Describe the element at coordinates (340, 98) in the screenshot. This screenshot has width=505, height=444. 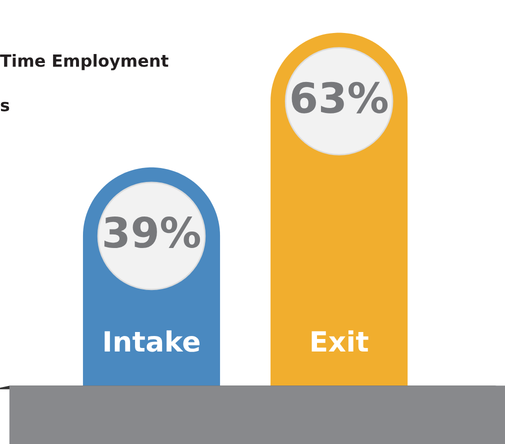
I see `data-label: 63%` at that location.